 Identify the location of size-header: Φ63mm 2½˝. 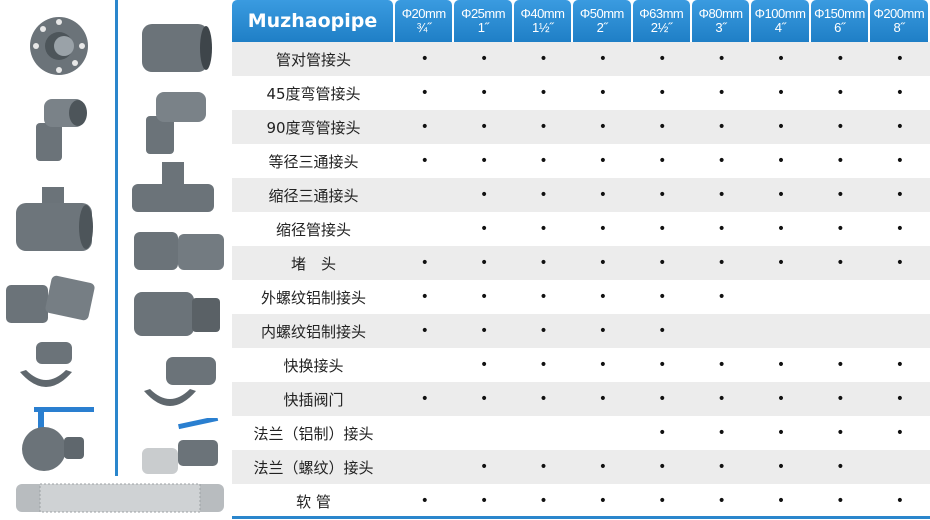
(661, 21).